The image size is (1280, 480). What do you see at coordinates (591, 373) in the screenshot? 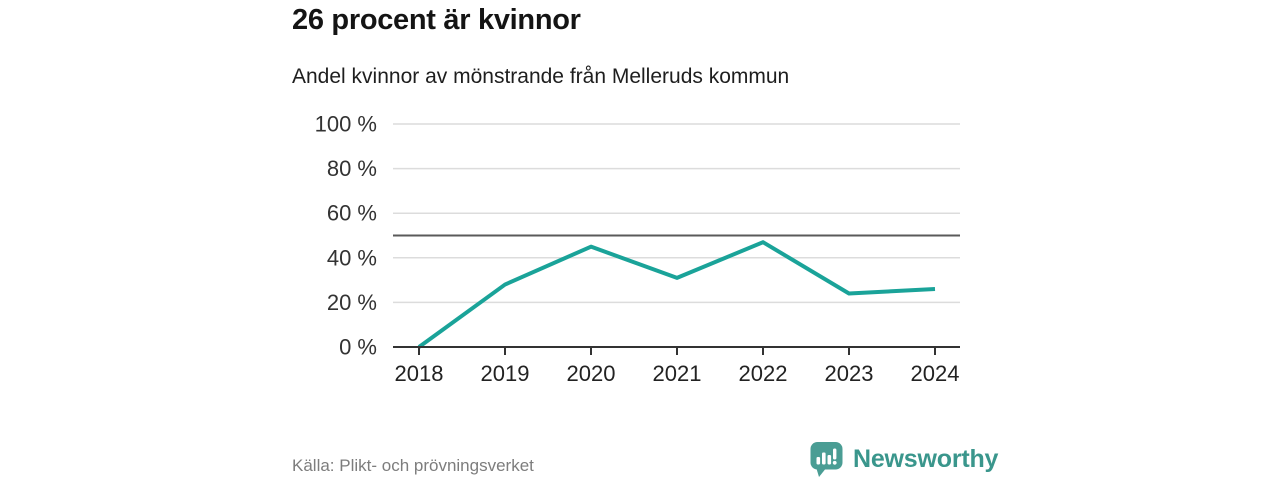
I see `x-axis-tick-label: 2020` at bounding box center [591, 373].